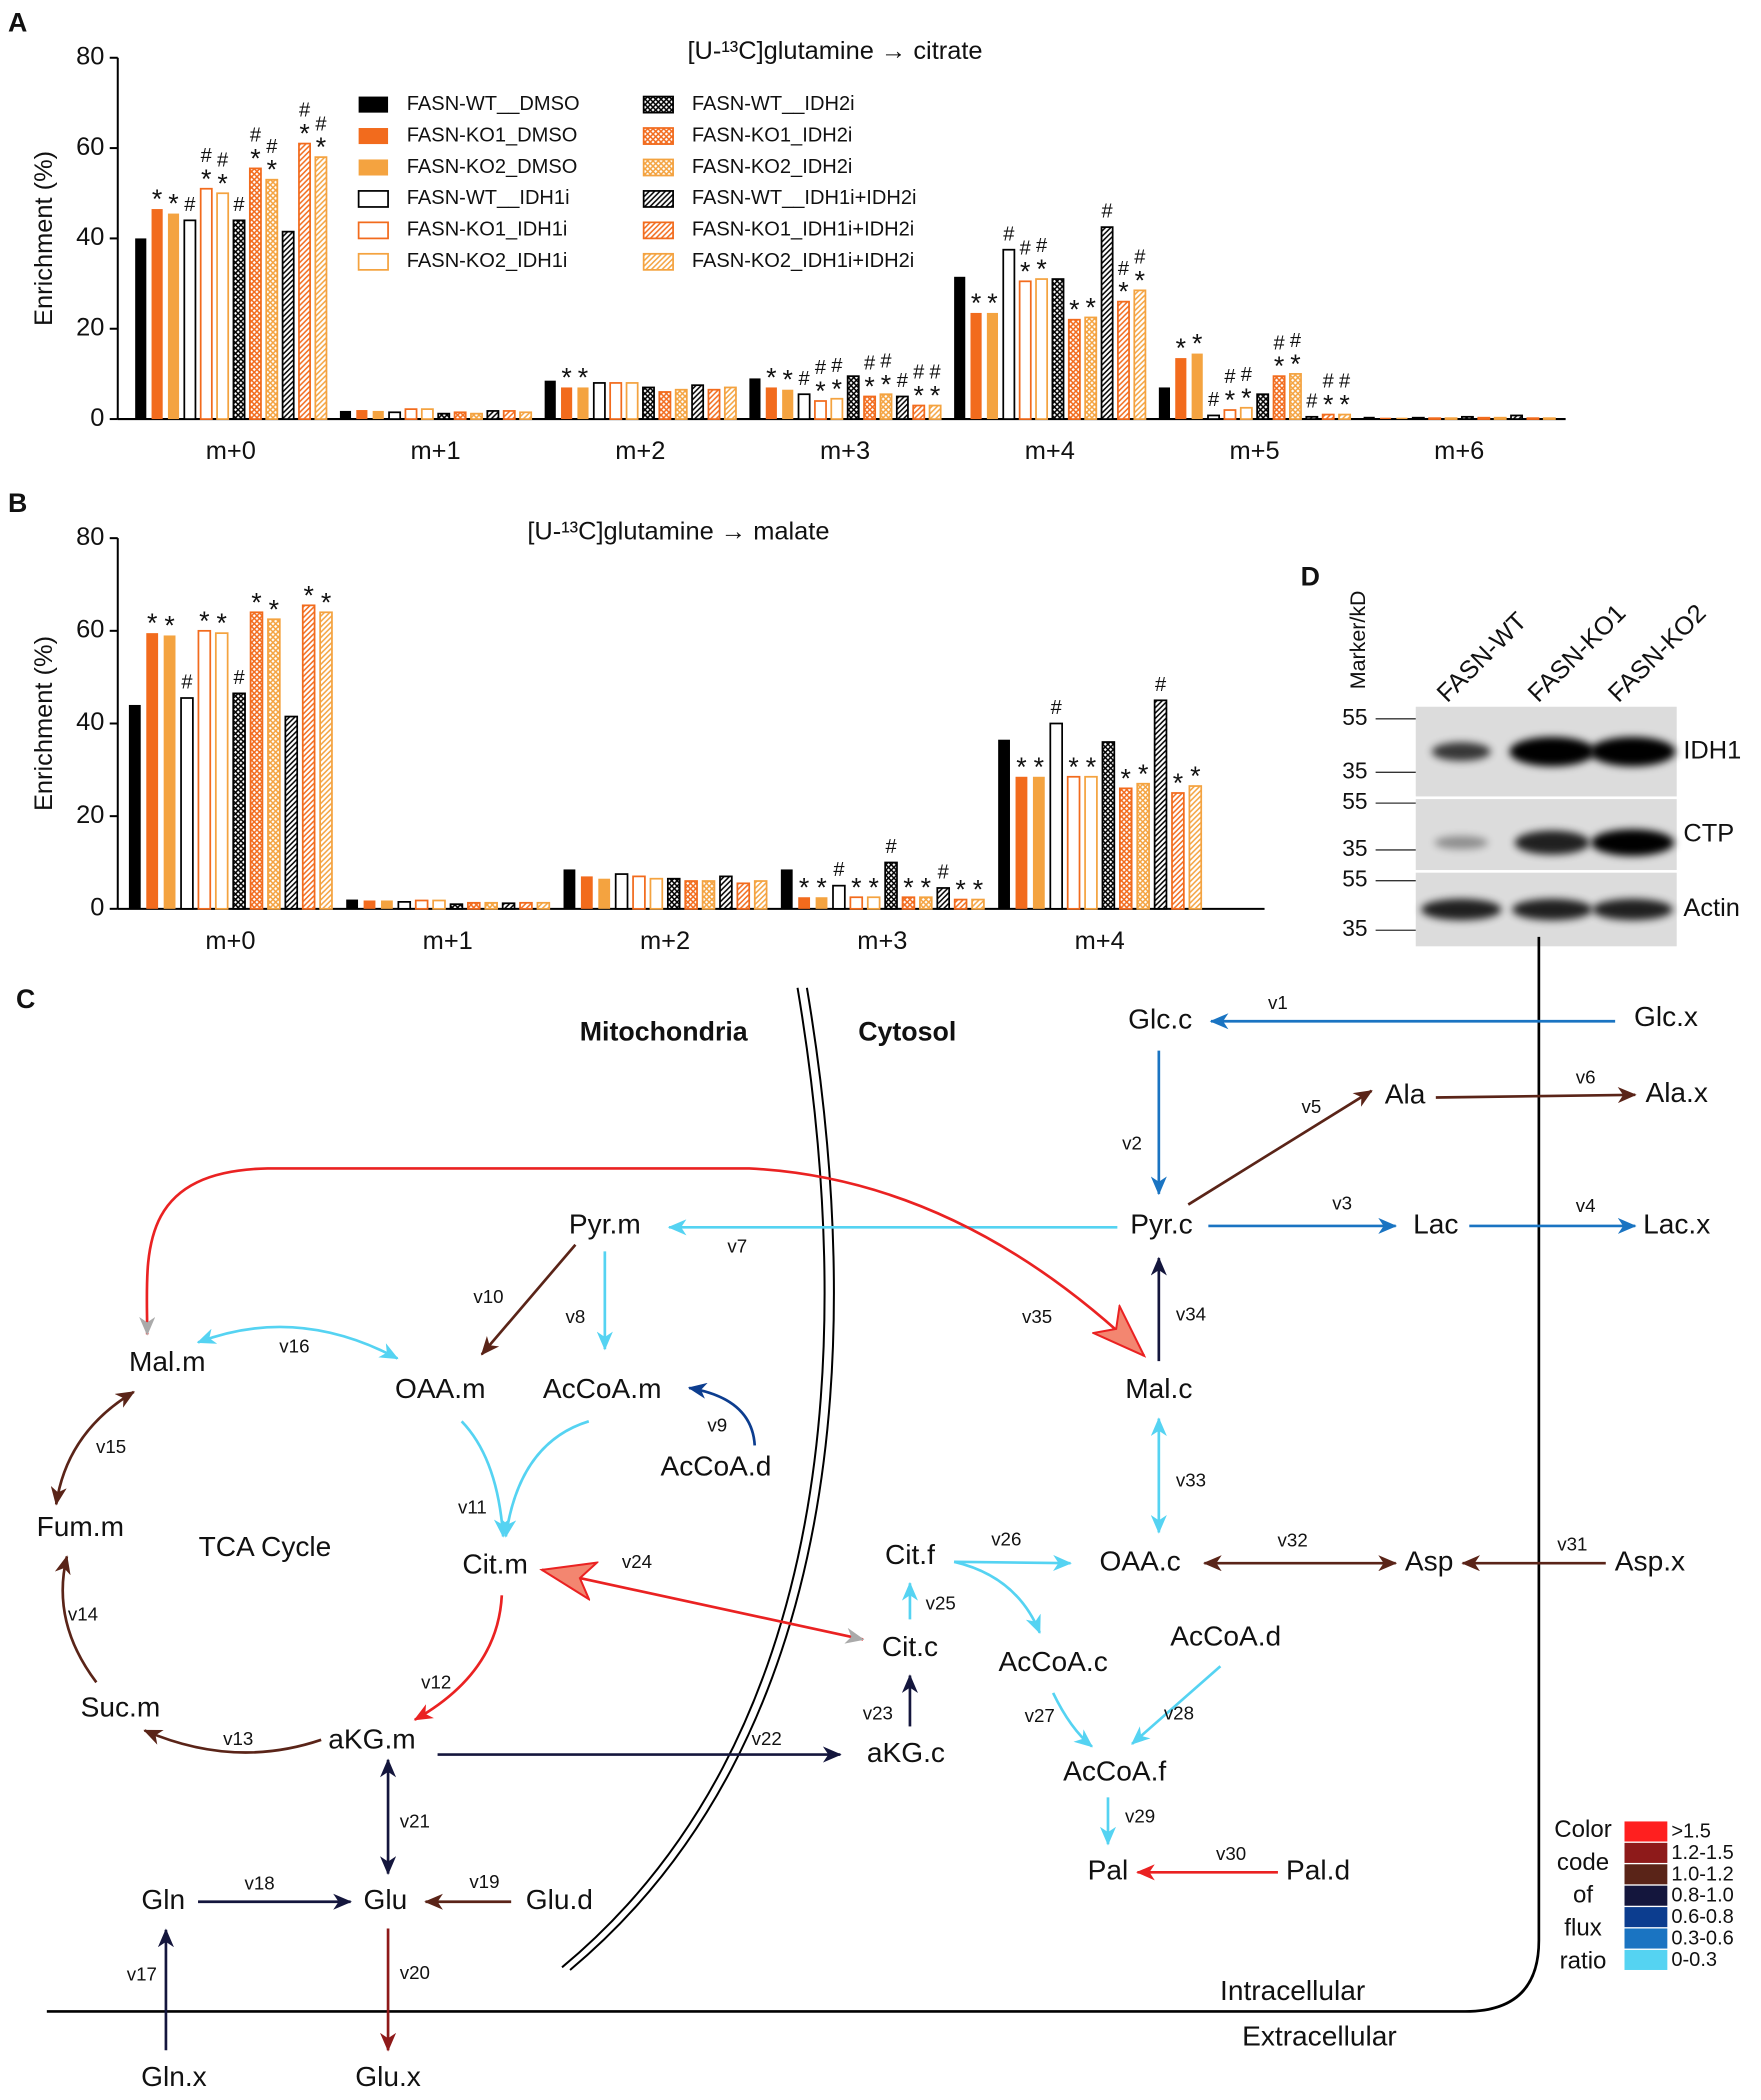  I want to click on legend-label: FASN-KO1_DMSO, so click(492, 135).